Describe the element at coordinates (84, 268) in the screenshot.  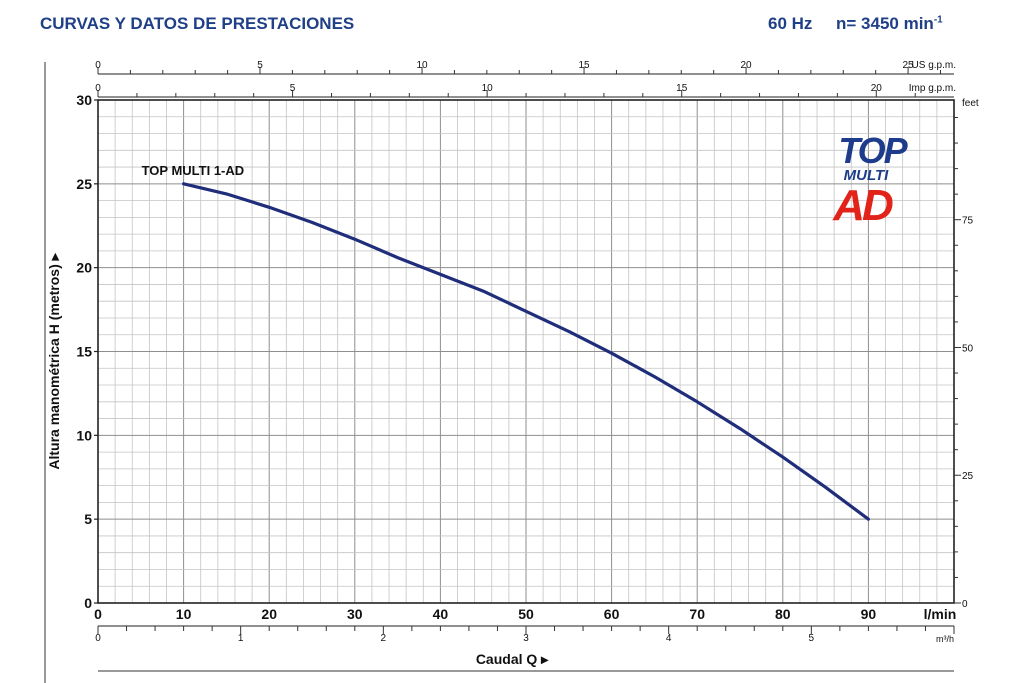
I see `y-tick-label: 20` at that location.